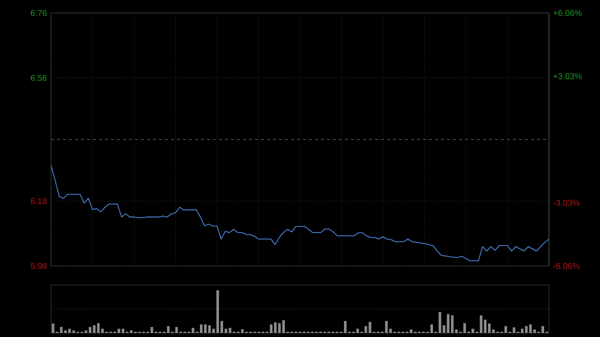  I want to click on y2-tick-label: -6.06%, so click(566, 265).